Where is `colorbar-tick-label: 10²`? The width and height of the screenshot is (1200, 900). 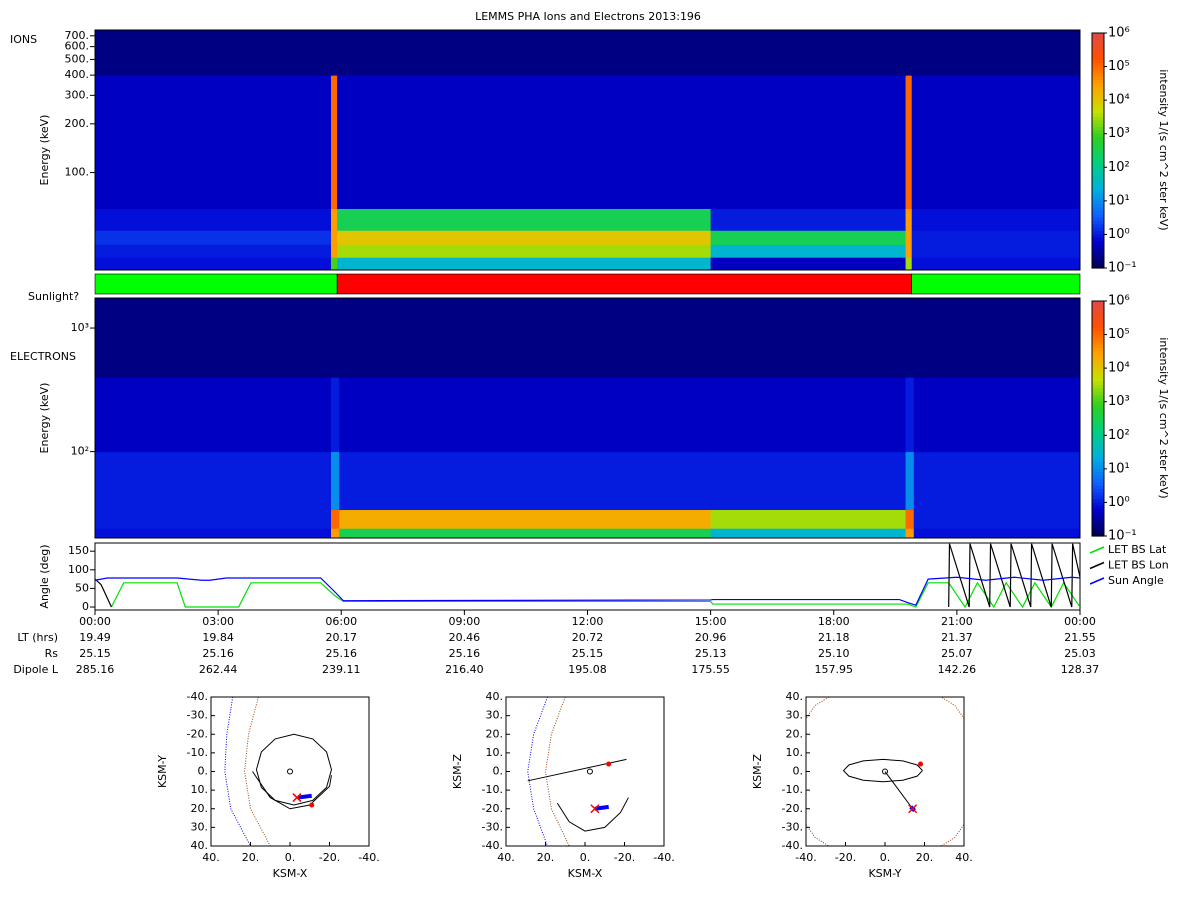 colorbar-tick-label: 10² is located at coordinates (1119, 435).